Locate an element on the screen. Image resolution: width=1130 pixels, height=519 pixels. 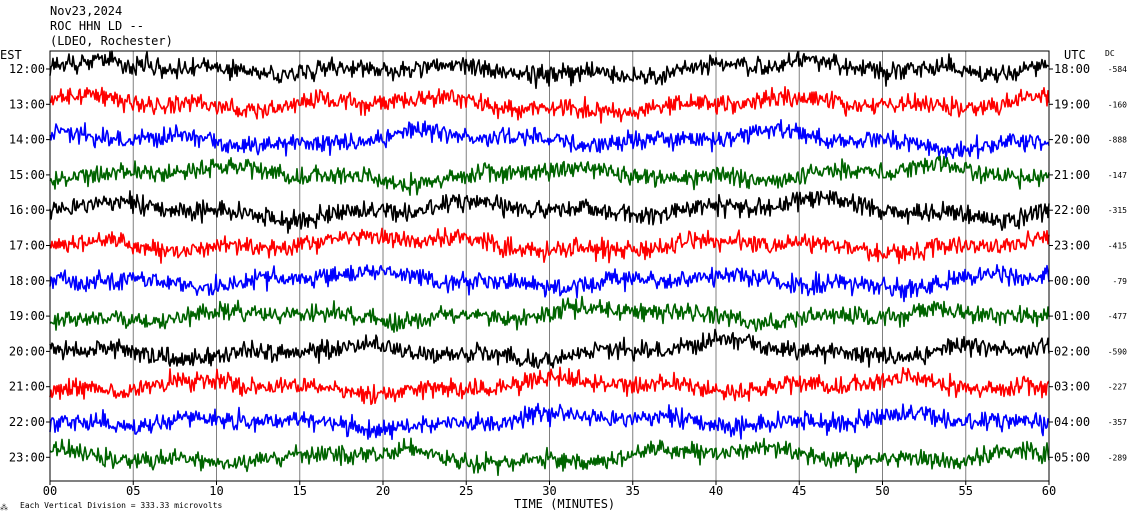
x-tick-label: 20 is located at coordinates (383, 491).